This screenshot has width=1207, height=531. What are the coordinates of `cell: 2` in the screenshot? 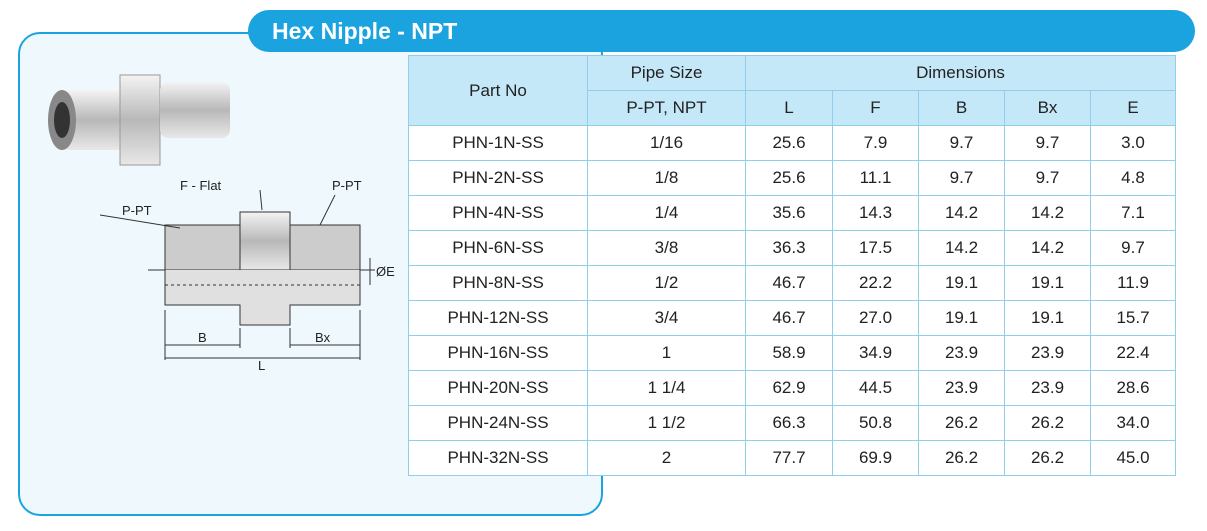 It's located at (666, 458).